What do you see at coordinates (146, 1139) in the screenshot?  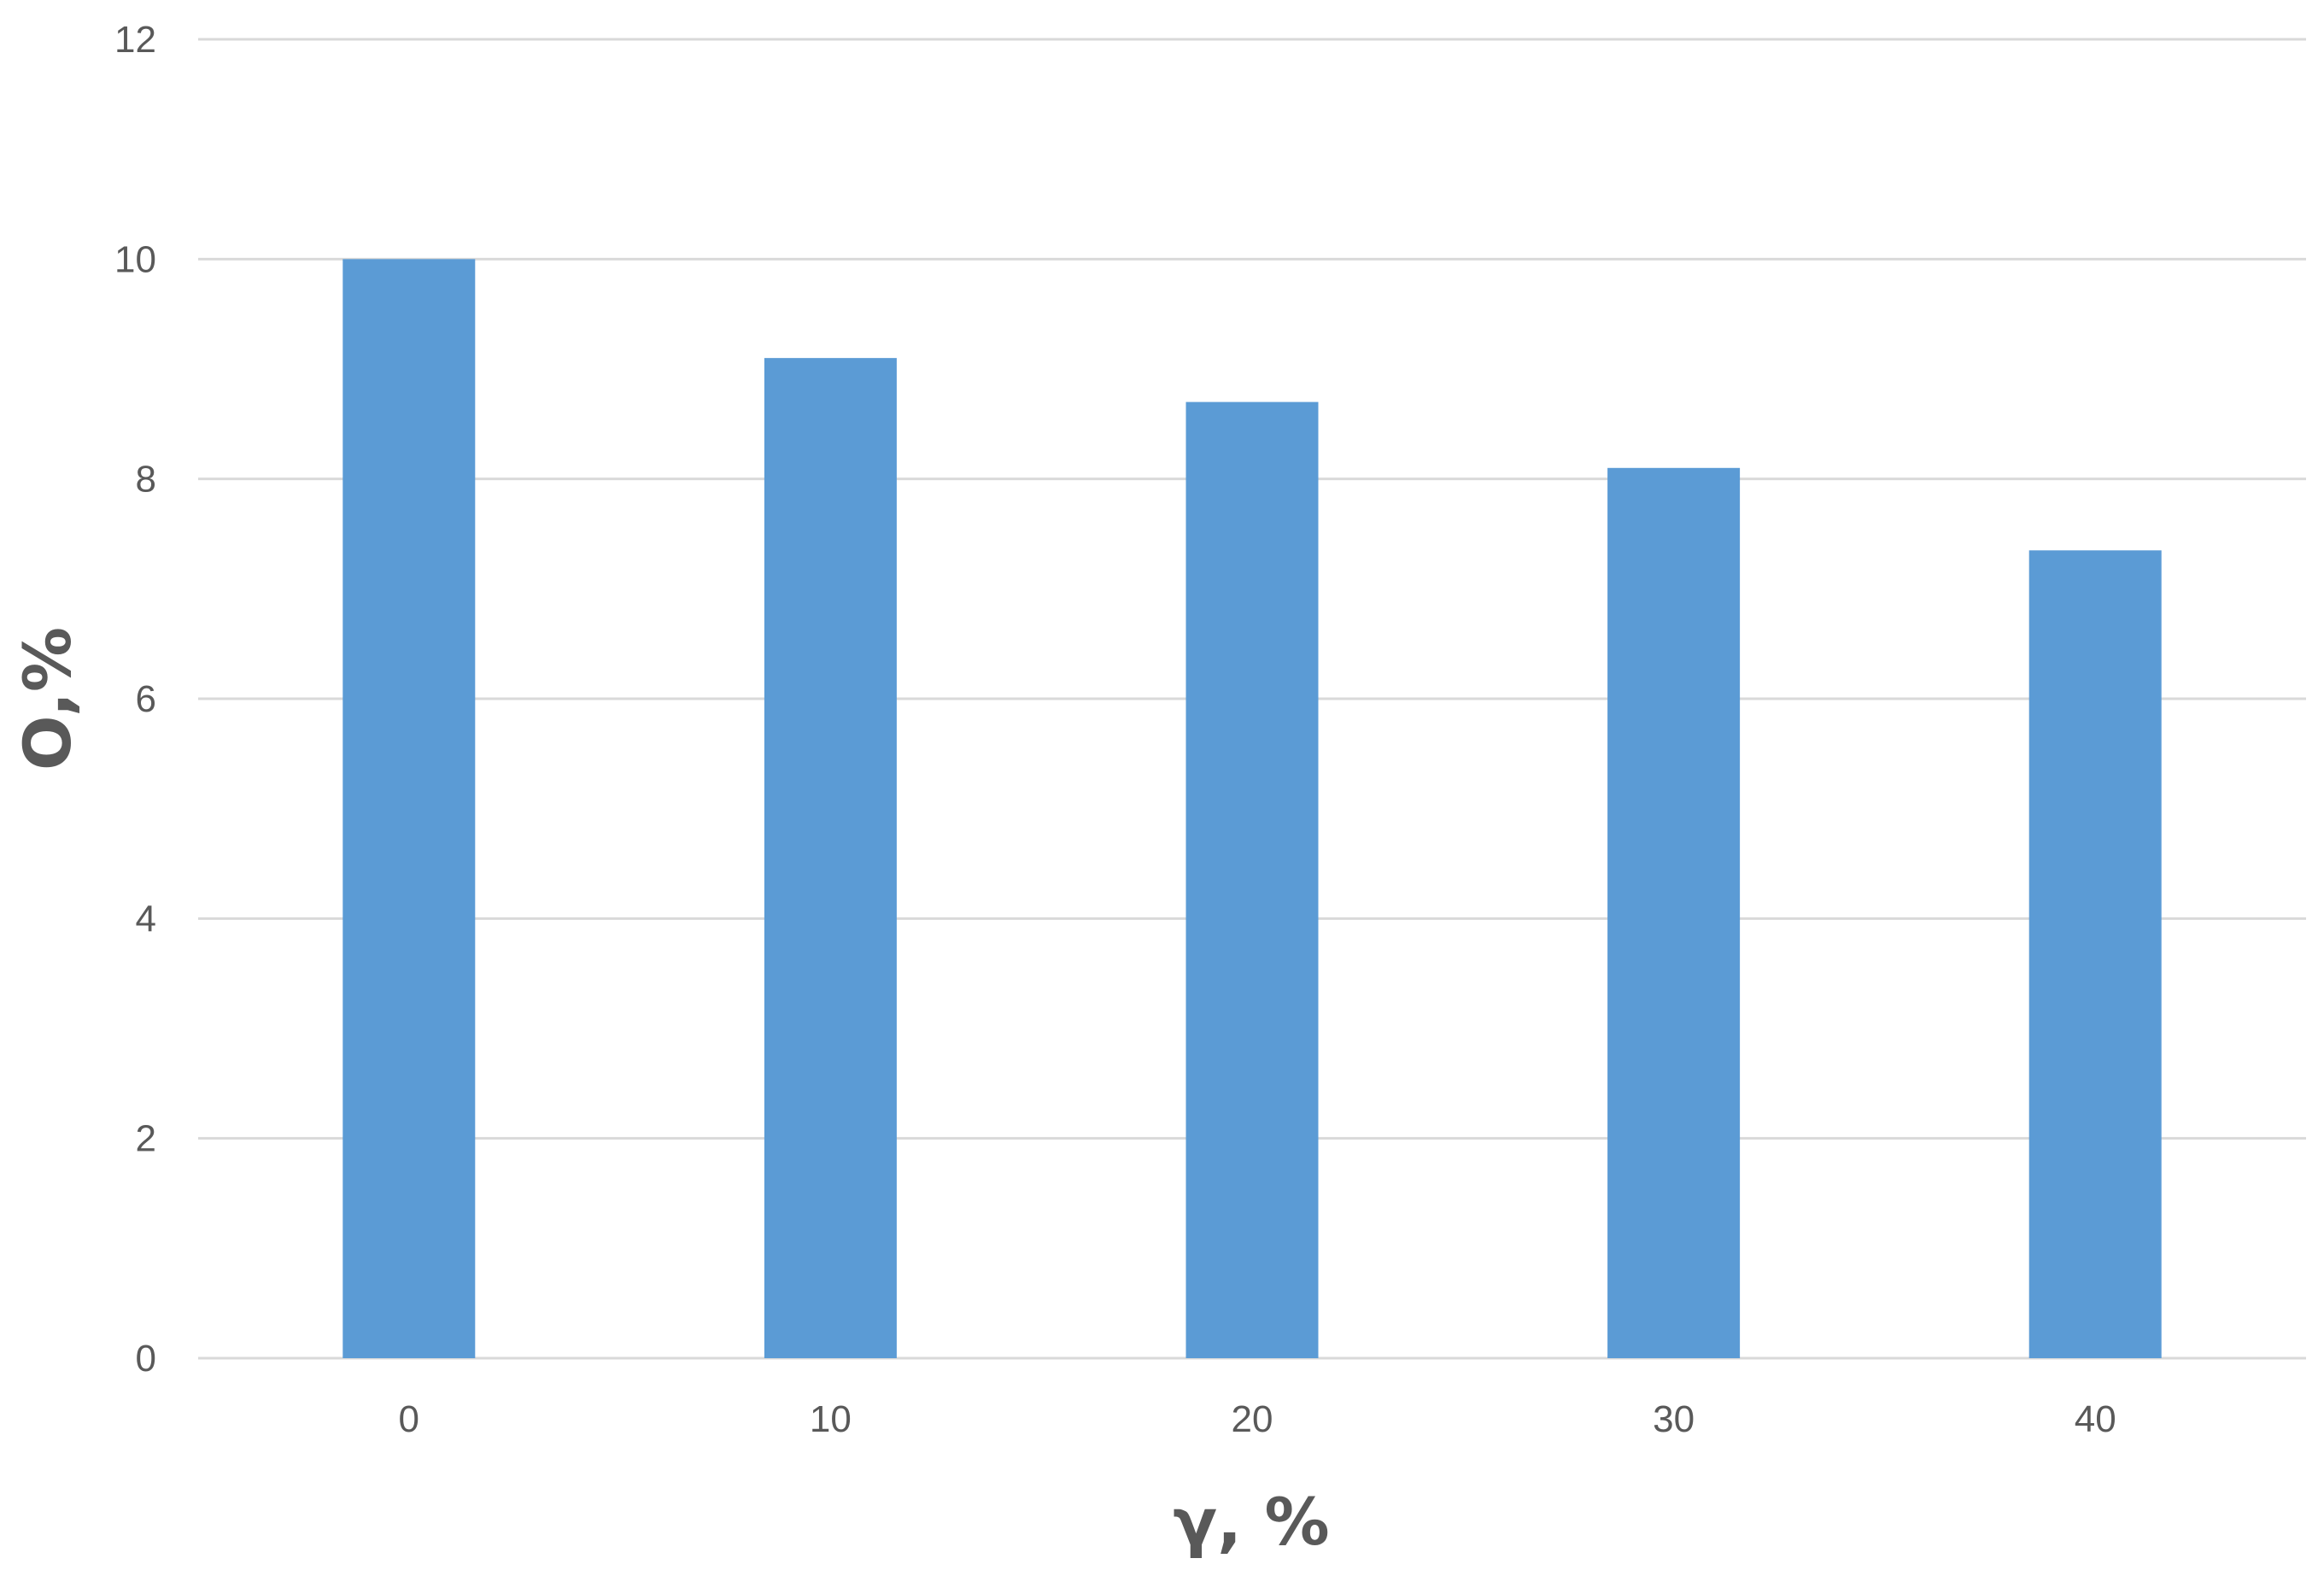 I see `y-tick-label: 2` at bounding box center [146, 1139].